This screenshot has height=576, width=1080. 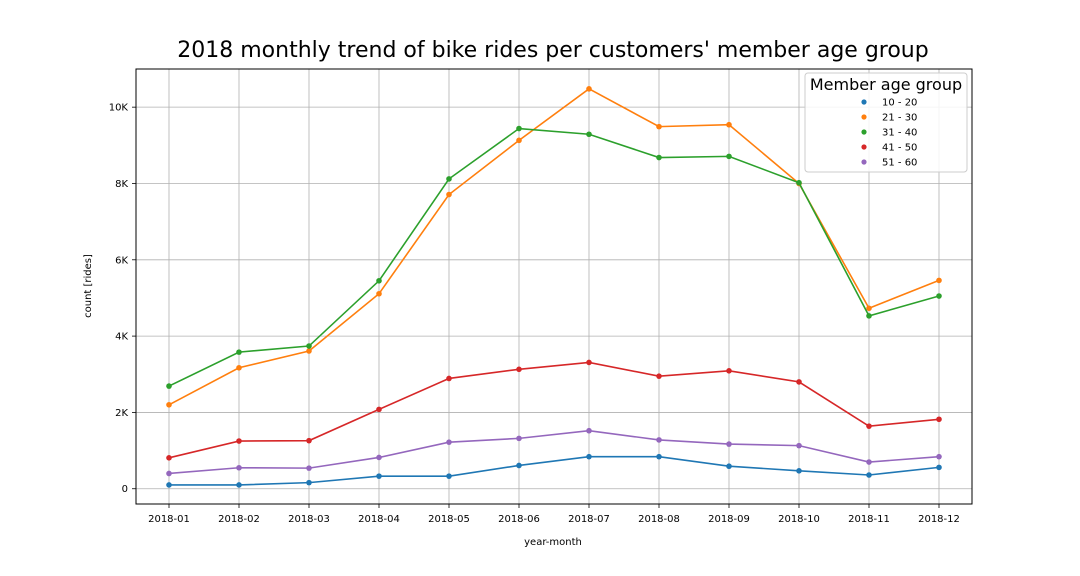 What do you see at coordinates (121, 337) in the screenshot?
I see `y-tick-label: 4K` at bounding box center [121, 337].